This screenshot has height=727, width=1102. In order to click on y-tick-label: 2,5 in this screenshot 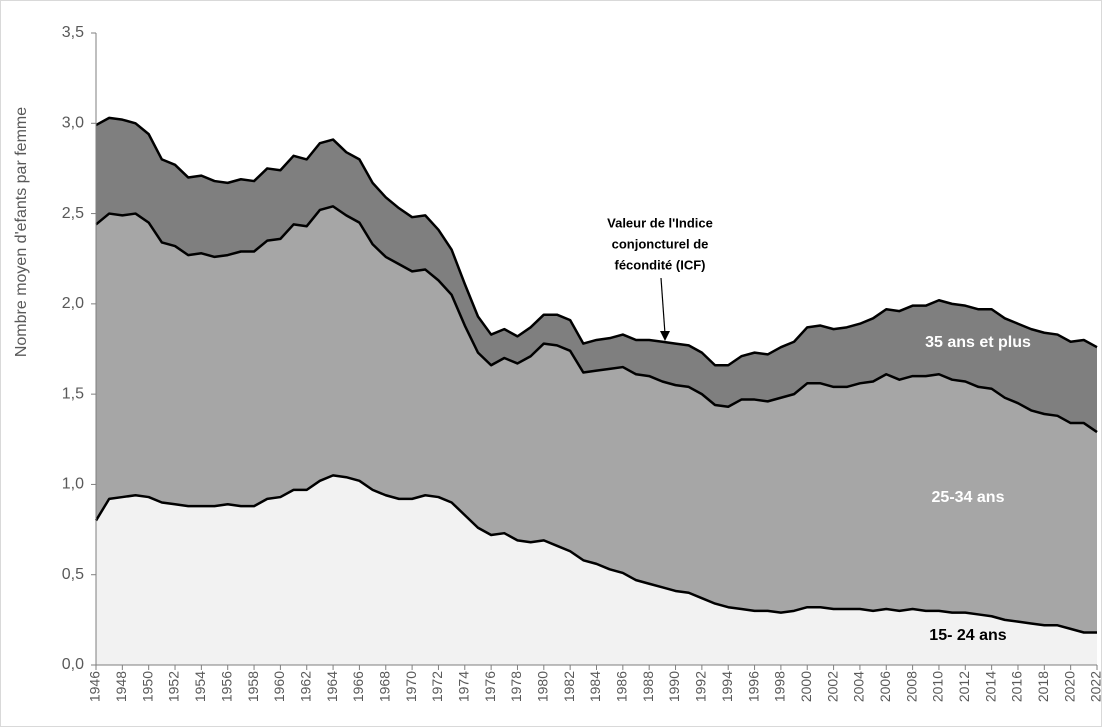, I will do `click(73, 213)`.